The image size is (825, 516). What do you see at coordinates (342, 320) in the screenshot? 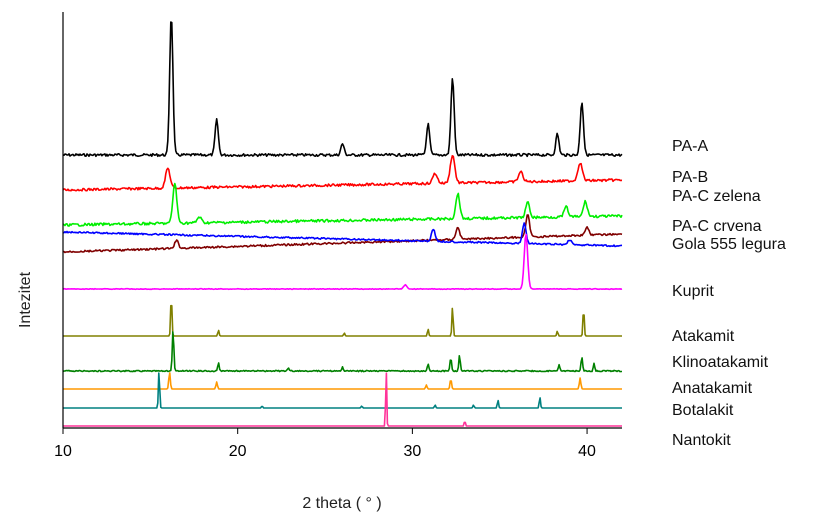
I see `series-line-atakamit` at bounding box center [342, 320].